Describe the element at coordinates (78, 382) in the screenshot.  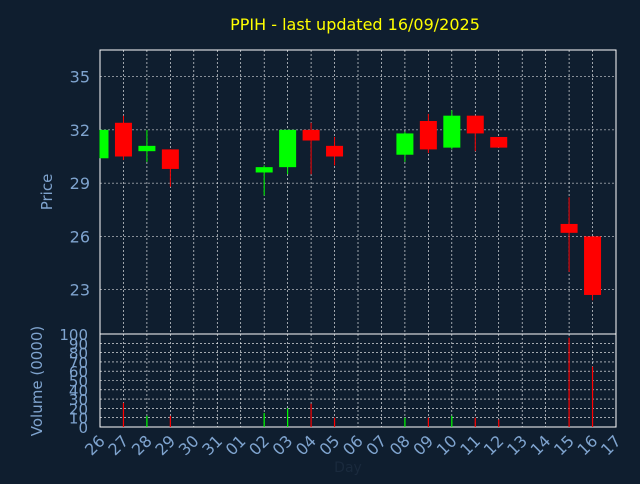
I see `volume-tick-label: 50` at that location.